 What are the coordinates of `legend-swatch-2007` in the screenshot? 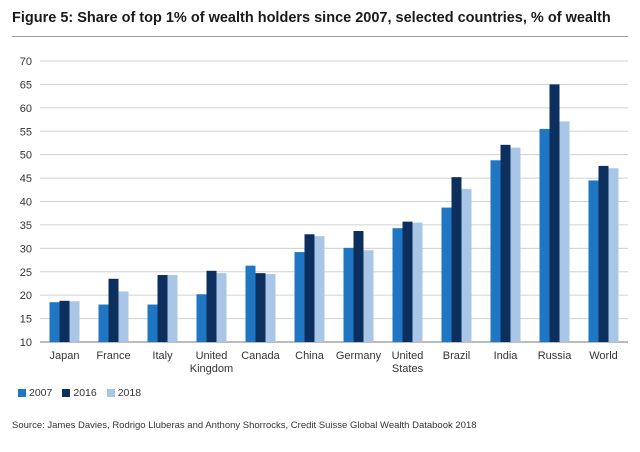 It's located at (22, 393).